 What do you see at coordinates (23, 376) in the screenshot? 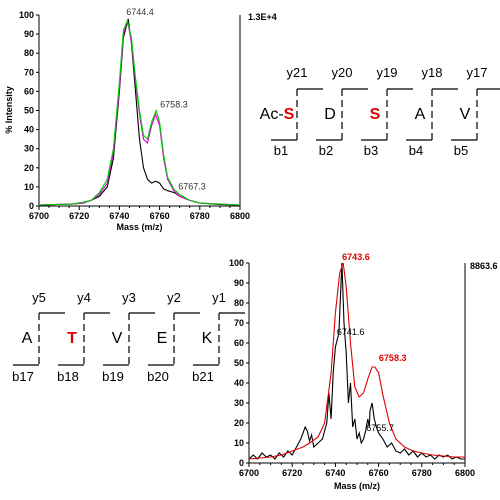
I see `b-ion-label: b17` at bounding box center [23, 376].